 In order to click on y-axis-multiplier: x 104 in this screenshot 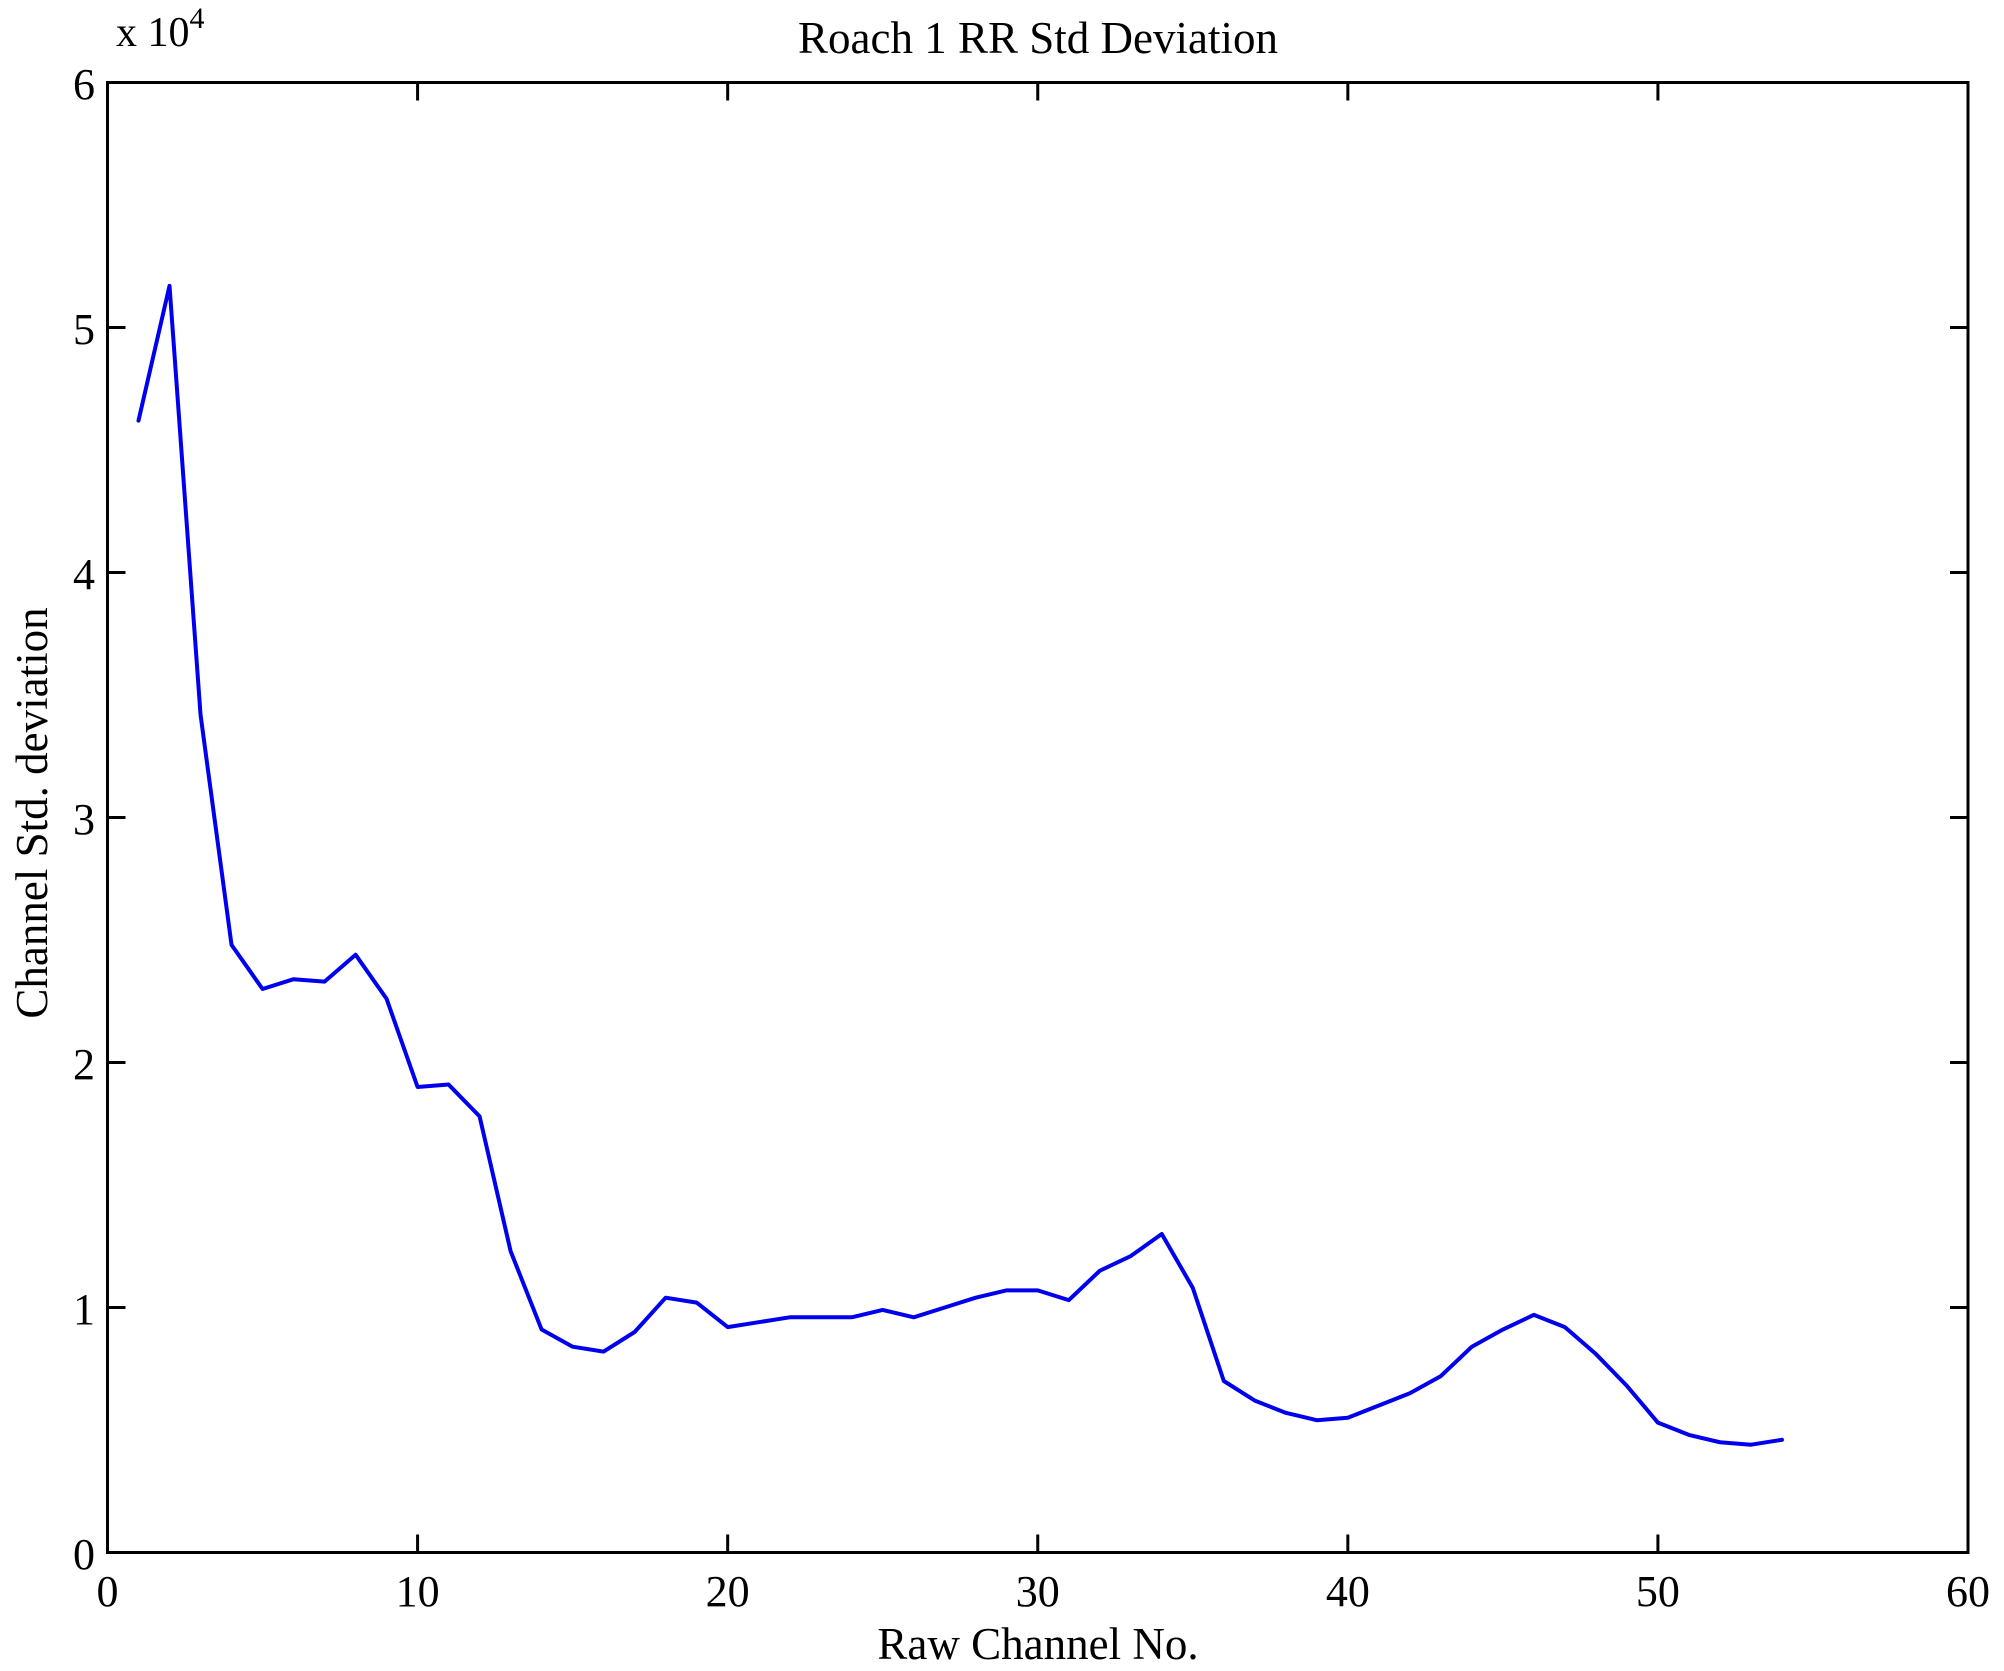, I will do `click(160, 29)`.